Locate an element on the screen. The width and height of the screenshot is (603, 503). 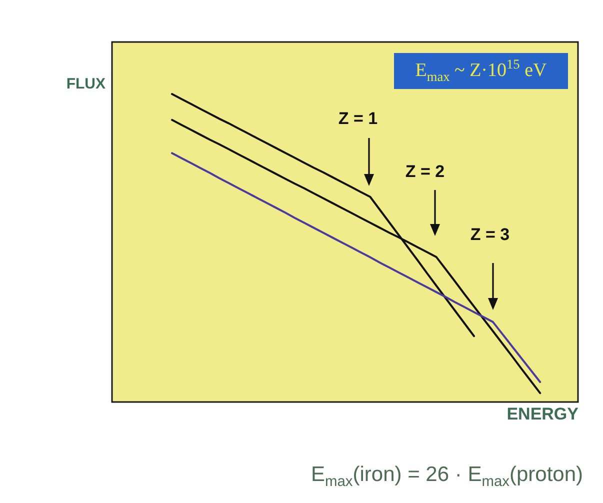
text: E$_{max}$ ~ Z·10$^{15}$ eV is located at coordinates (481, 71).